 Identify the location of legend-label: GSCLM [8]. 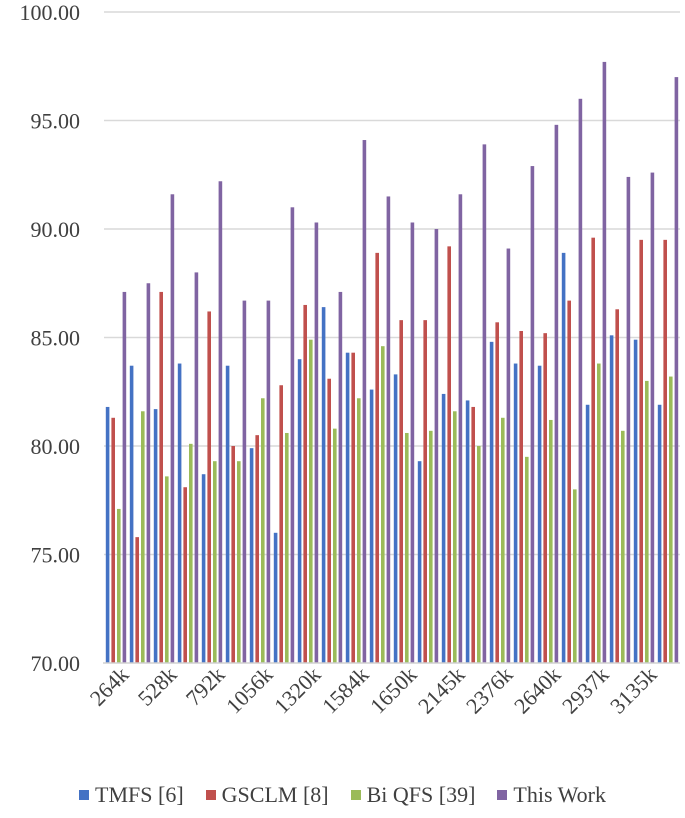
(275, 794).